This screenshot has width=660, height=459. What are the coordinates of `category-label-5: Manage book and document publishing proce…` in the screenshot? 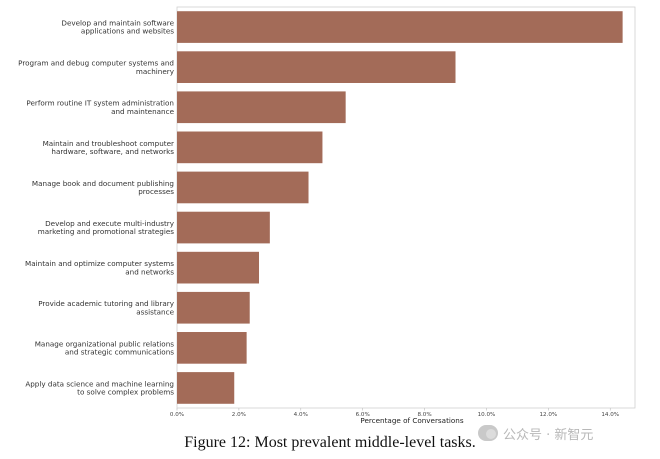 It's located at (103, 187).